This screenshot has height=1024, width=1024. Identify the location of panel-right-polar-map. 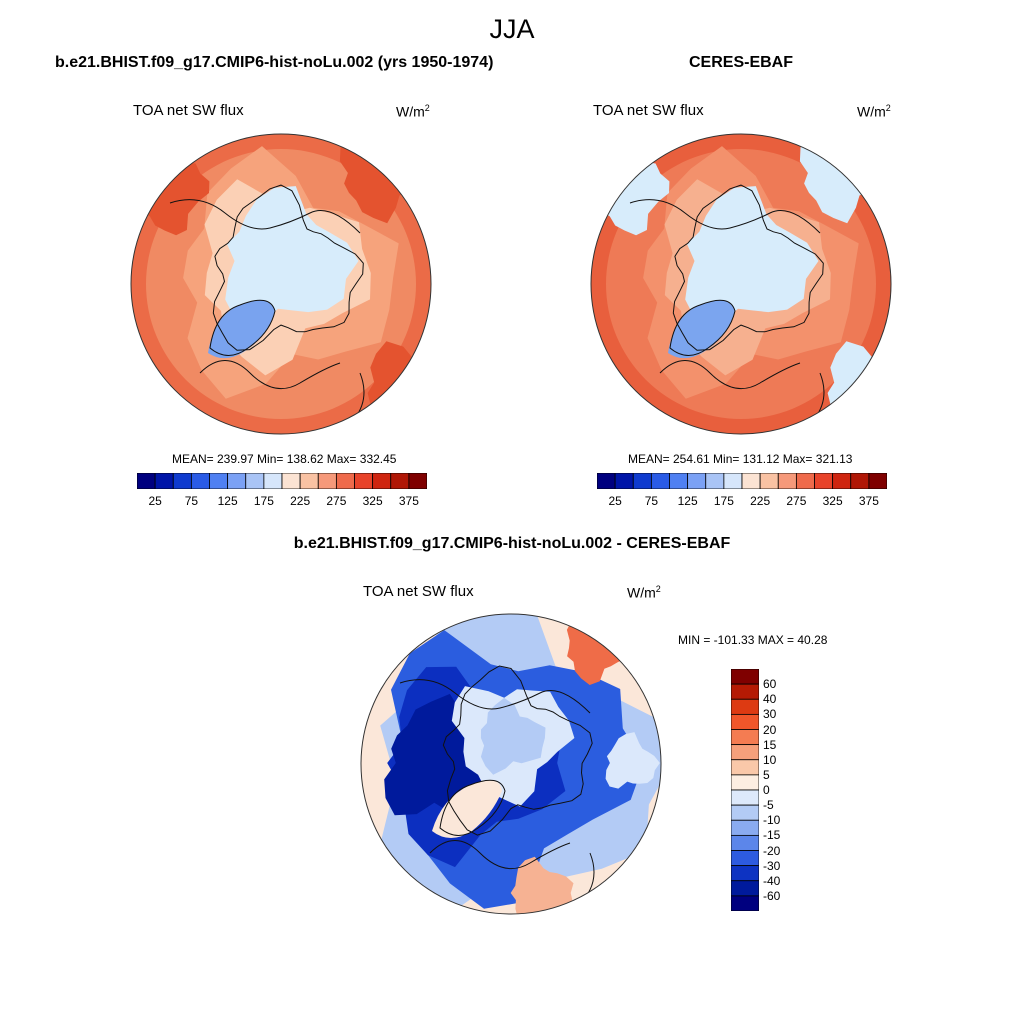
(741, 284).